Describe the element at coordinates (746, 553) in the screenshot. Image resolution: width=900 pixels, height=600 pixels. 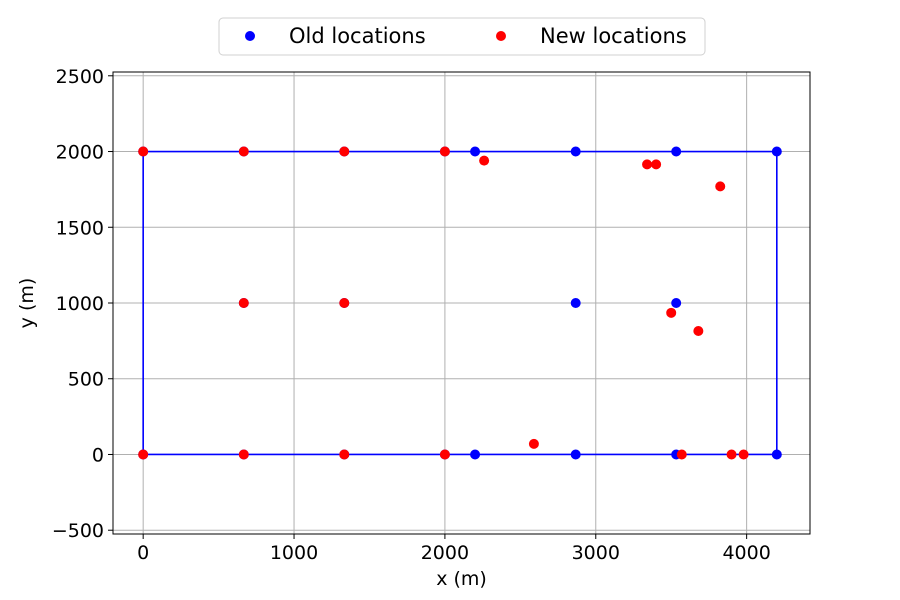
I see `x-tick-label: 4000` at that location.